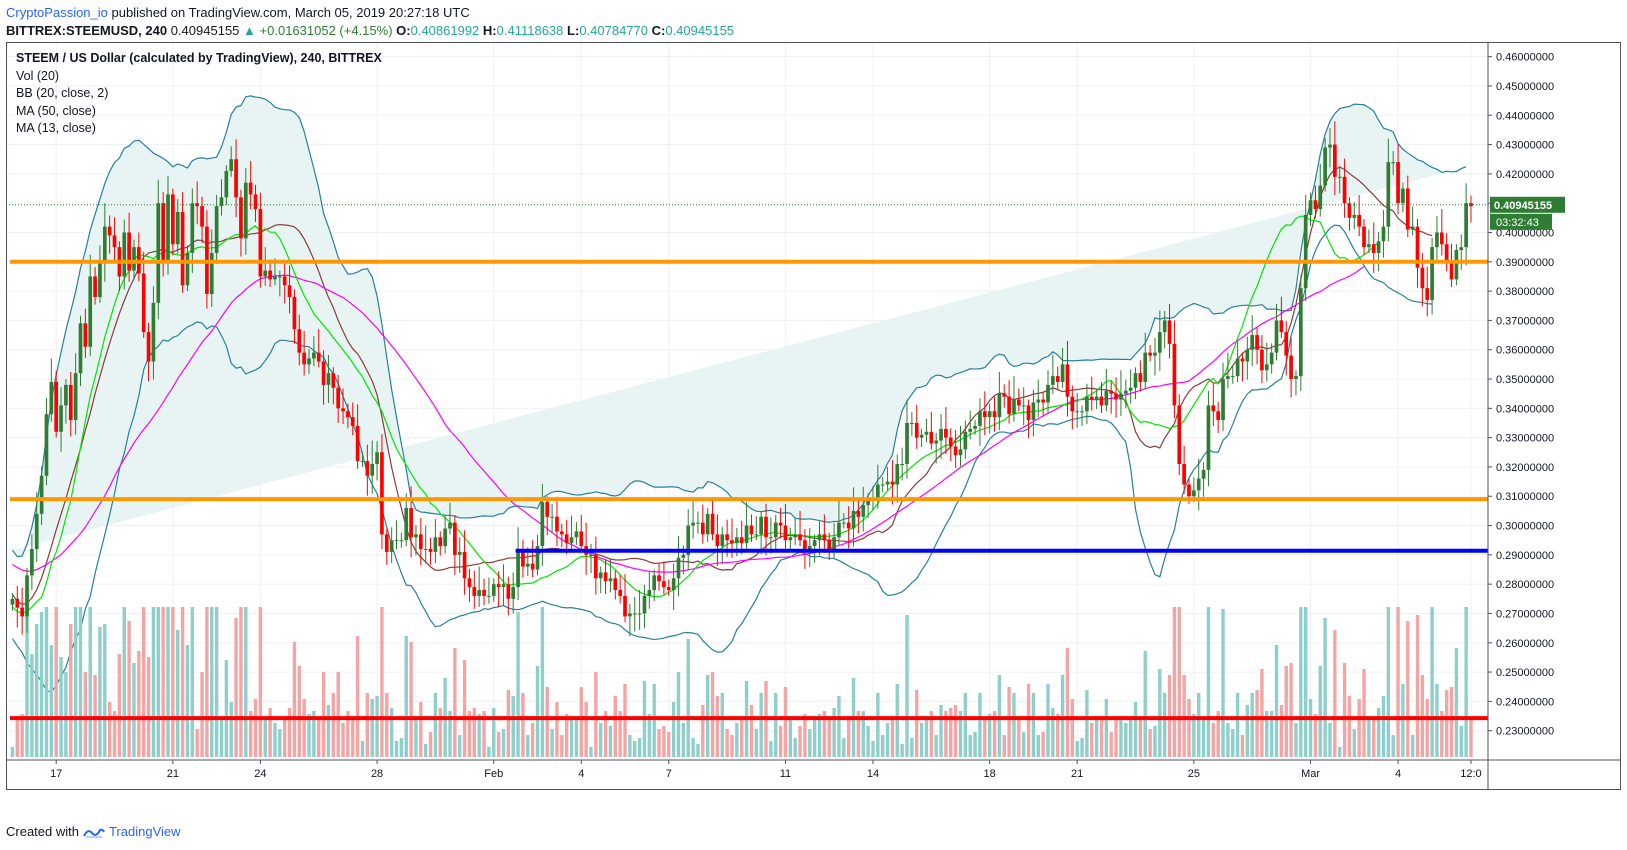  What do you see at coordinates (57, 12) in the screenshot?
I see `publisher-link: CryptoPassion_io` at bounding box center [57, 12].